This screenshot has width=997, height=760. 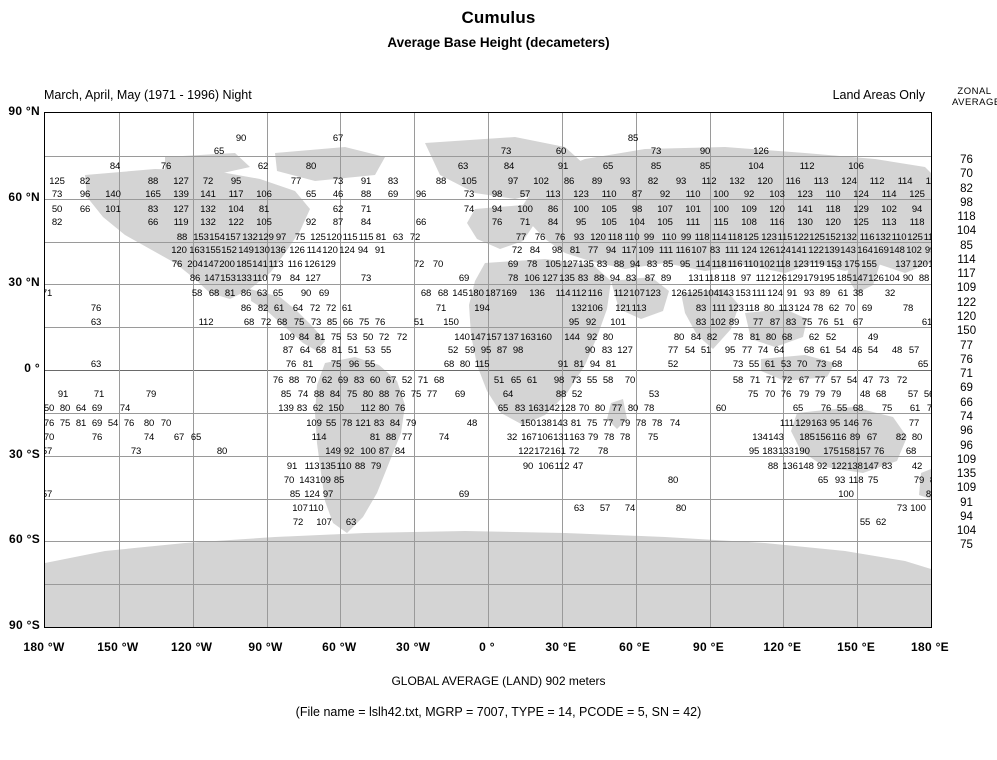 What do you see at coordinates (581, 222) in the screenshot?
I see `grid-cell-value: 95` at bounding box center [581, 222].